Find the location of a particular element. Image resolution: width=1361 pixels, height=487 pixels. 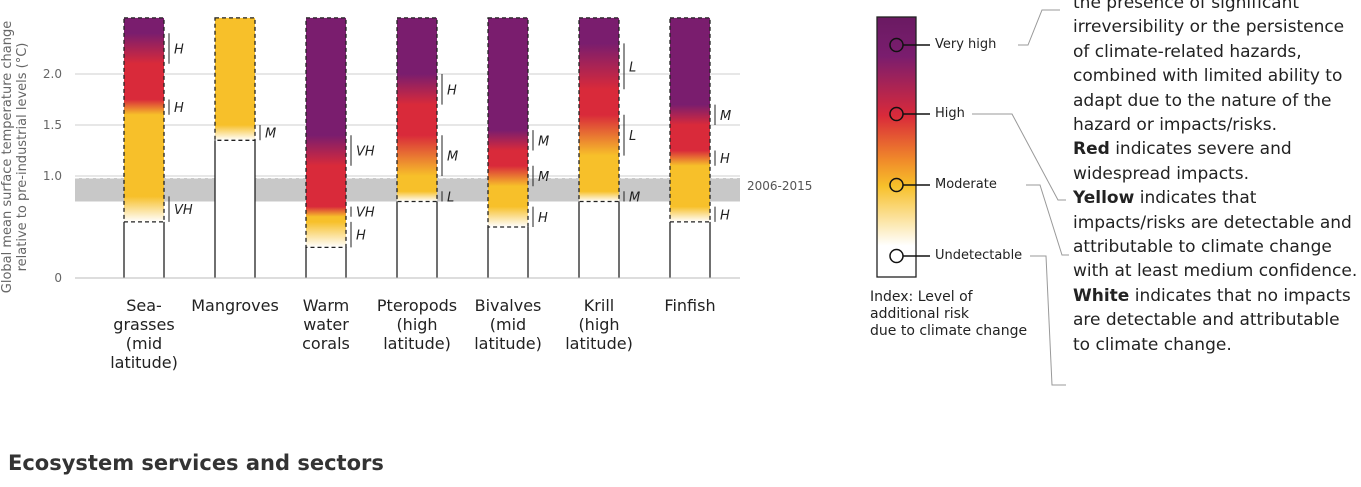

reference-band-label: 2006-2015 is located at coordinates (780, 186).